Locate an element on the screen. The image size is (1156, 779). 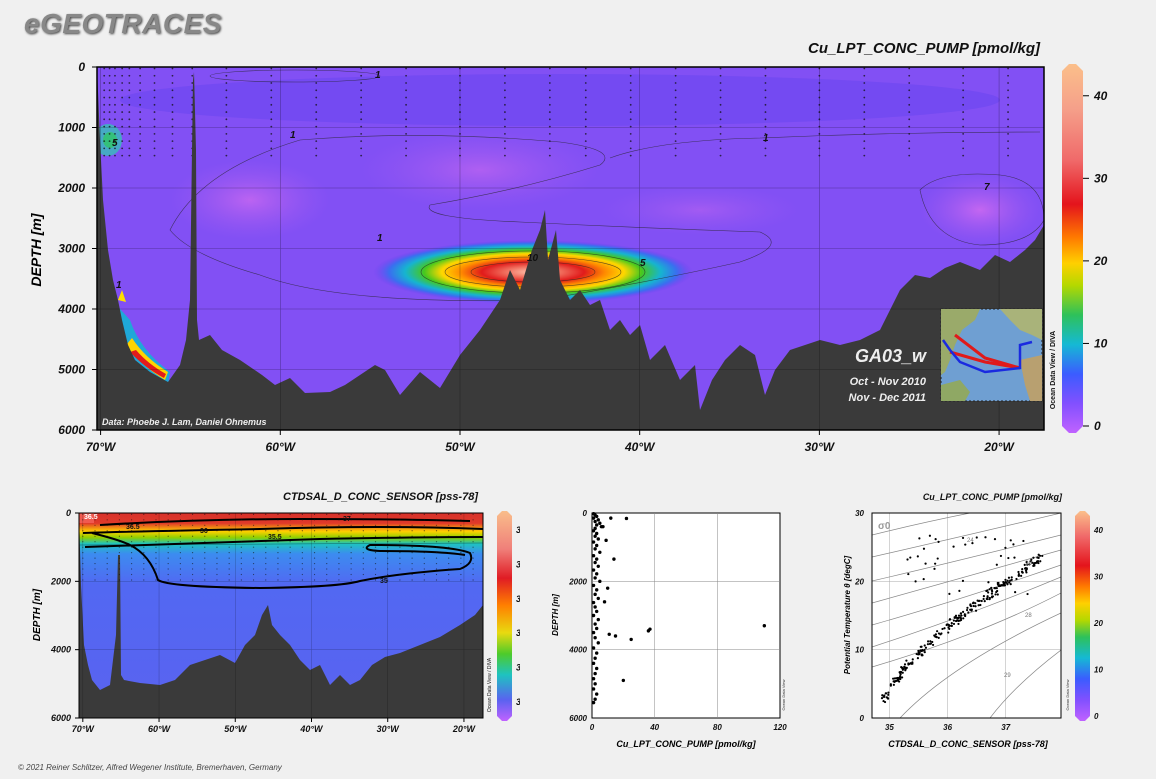
contour-label: 1 is located at coordinates (380, 238).